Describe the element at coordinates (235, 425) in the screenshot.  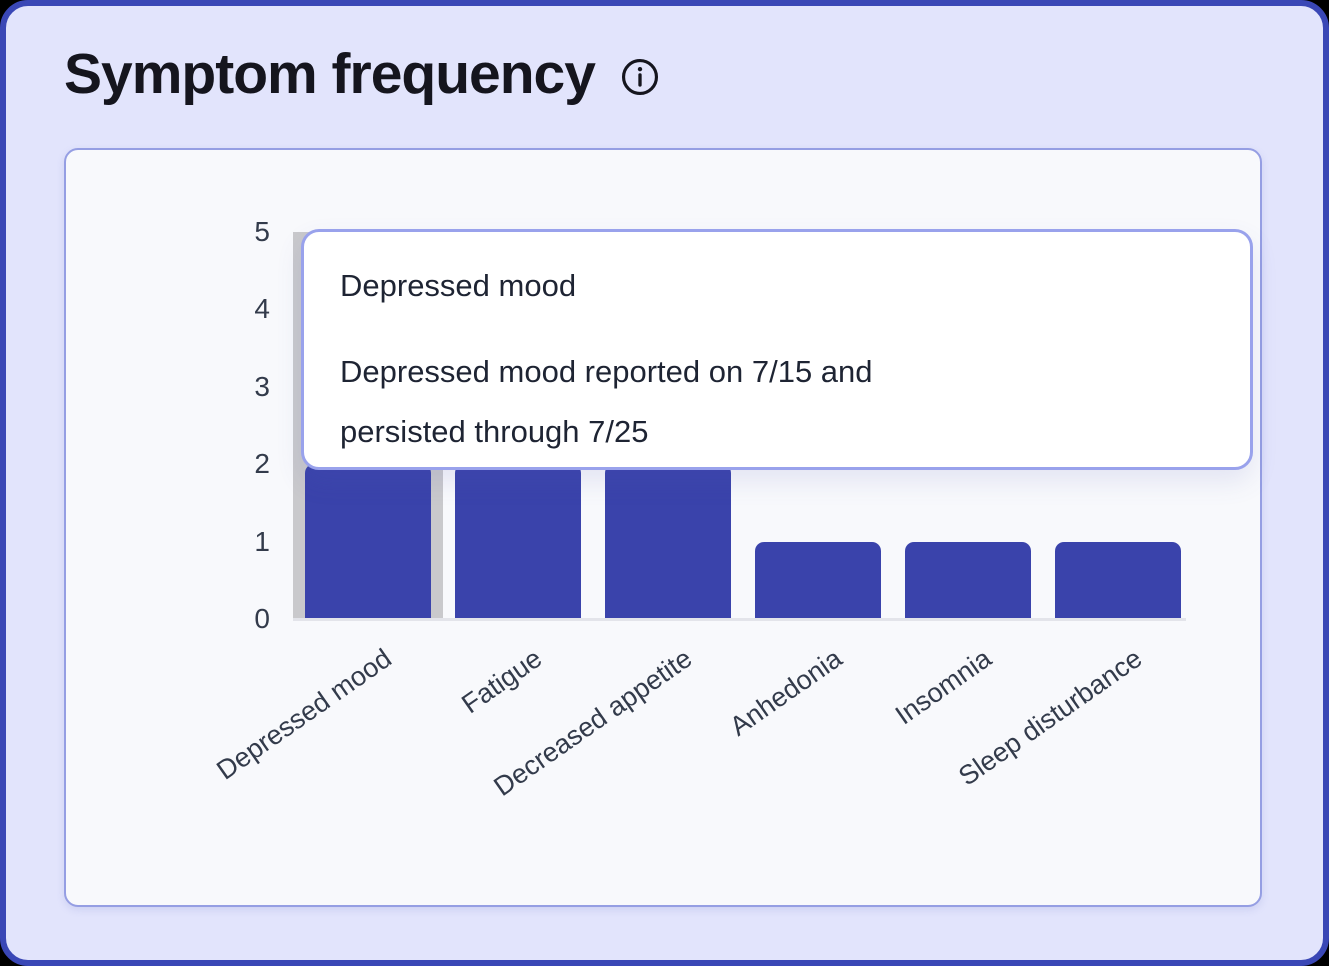
I see `y-axis-ticks: 0 1 2 3 4 5` at that location.